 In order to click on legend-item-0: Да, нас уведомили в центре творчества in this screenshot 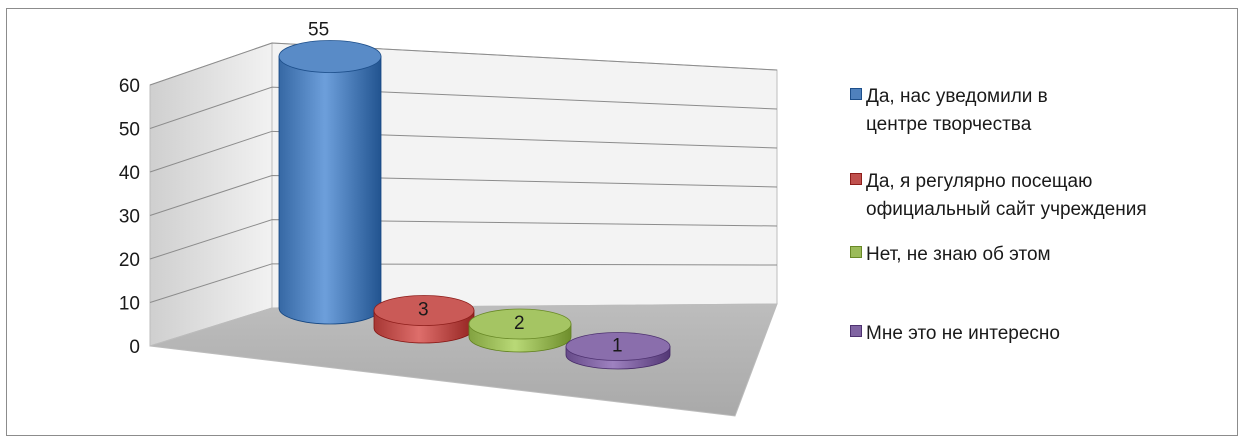, I will do `click(978, 111)`.